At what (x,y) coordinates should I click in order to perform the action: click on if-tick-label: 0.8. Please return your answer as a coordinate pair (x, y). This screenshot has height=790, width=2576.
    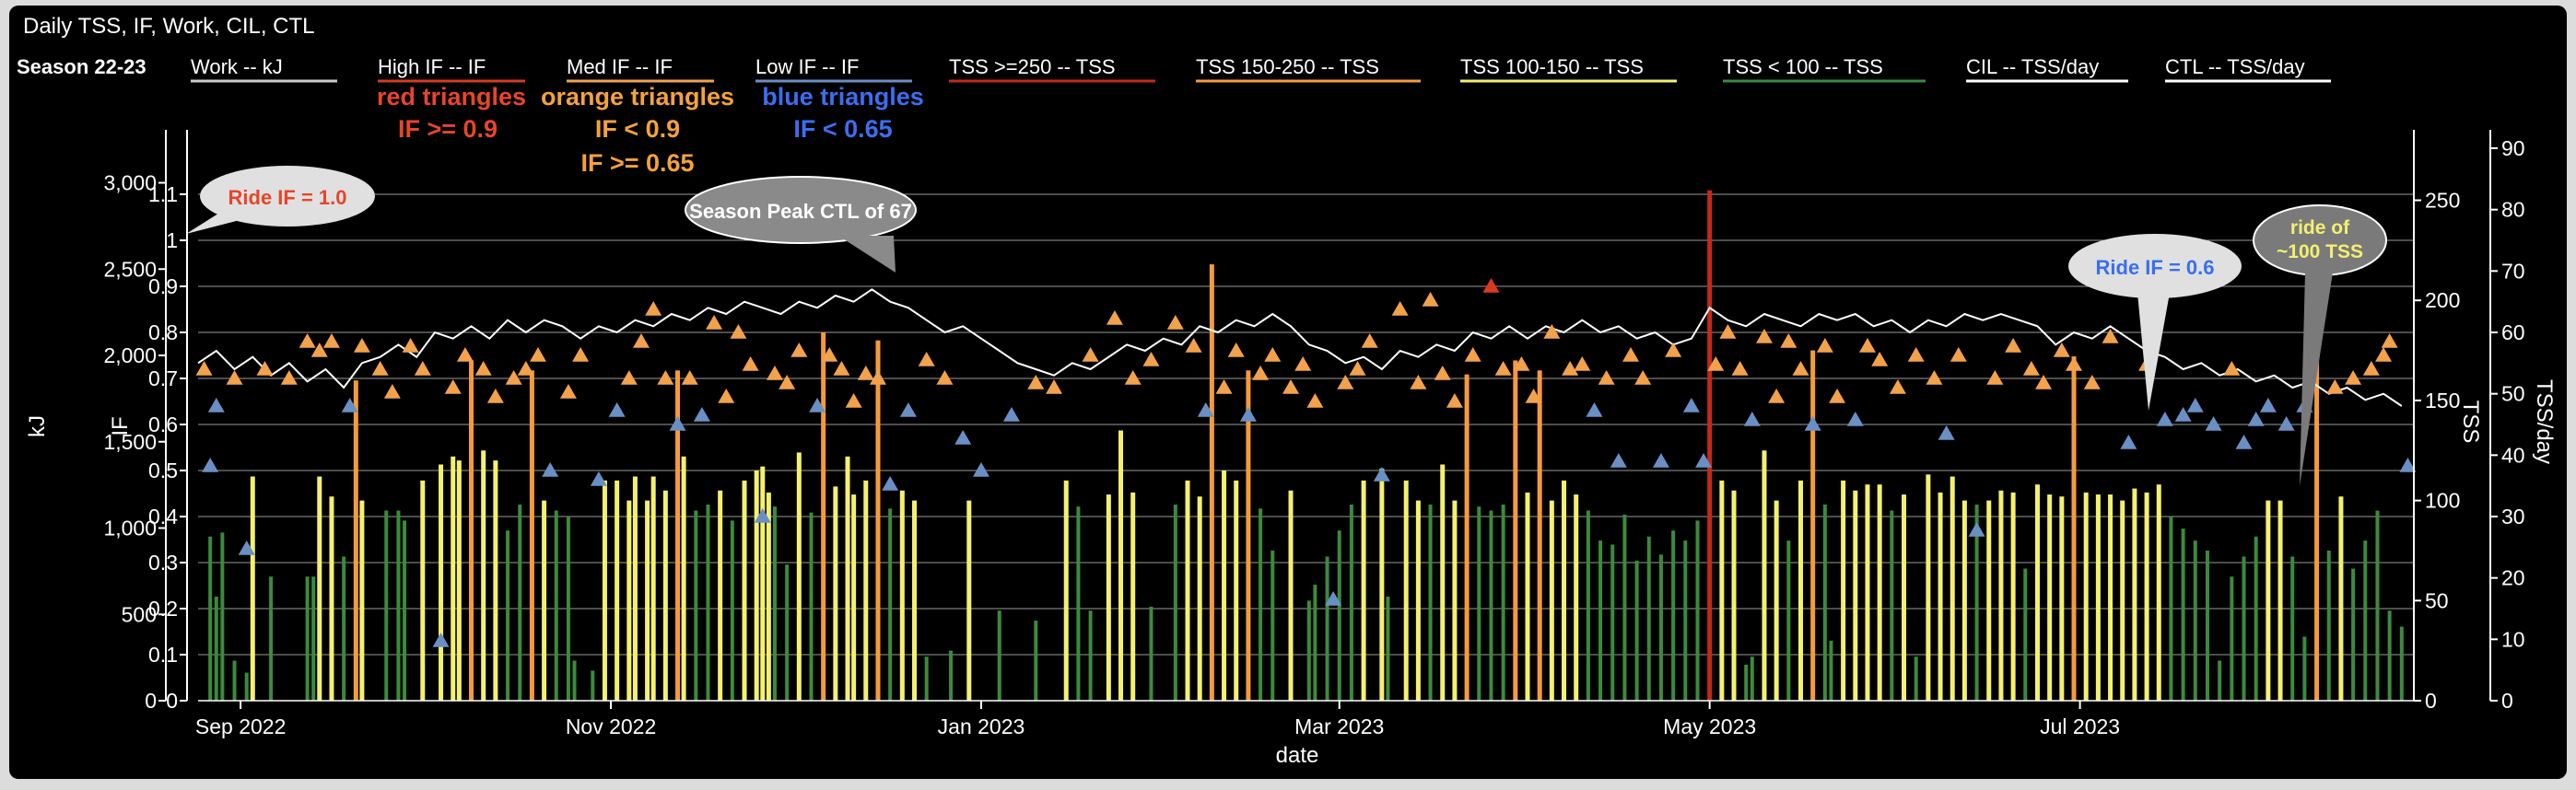
    Looking at the image, I should click on (163, 332).